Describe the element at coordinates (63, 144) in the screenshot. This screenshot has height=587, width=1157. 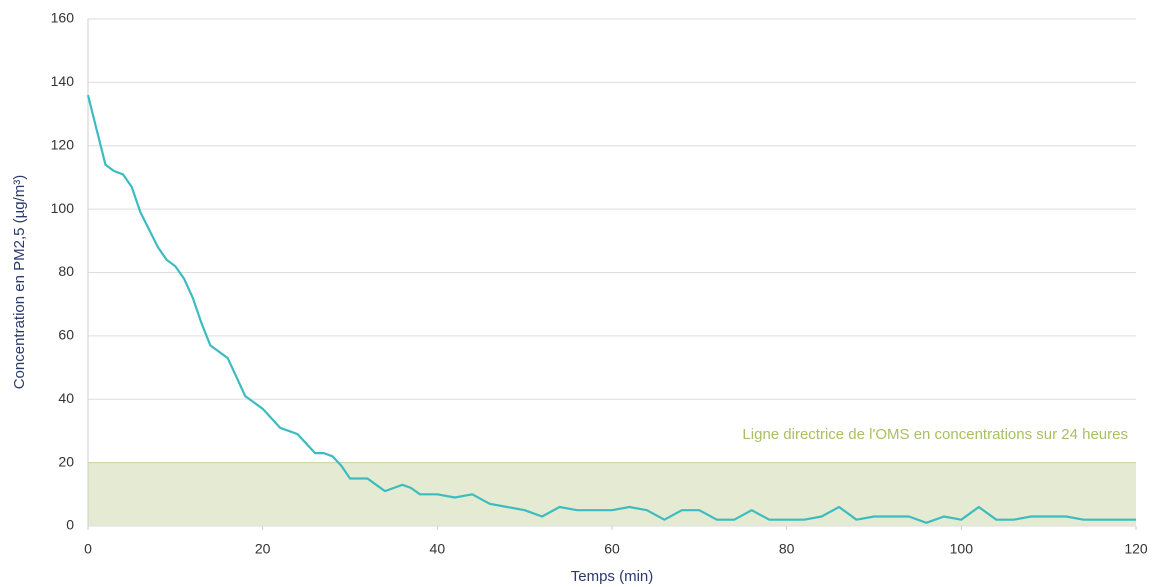
I see `y-tick-label: 120` at that location.